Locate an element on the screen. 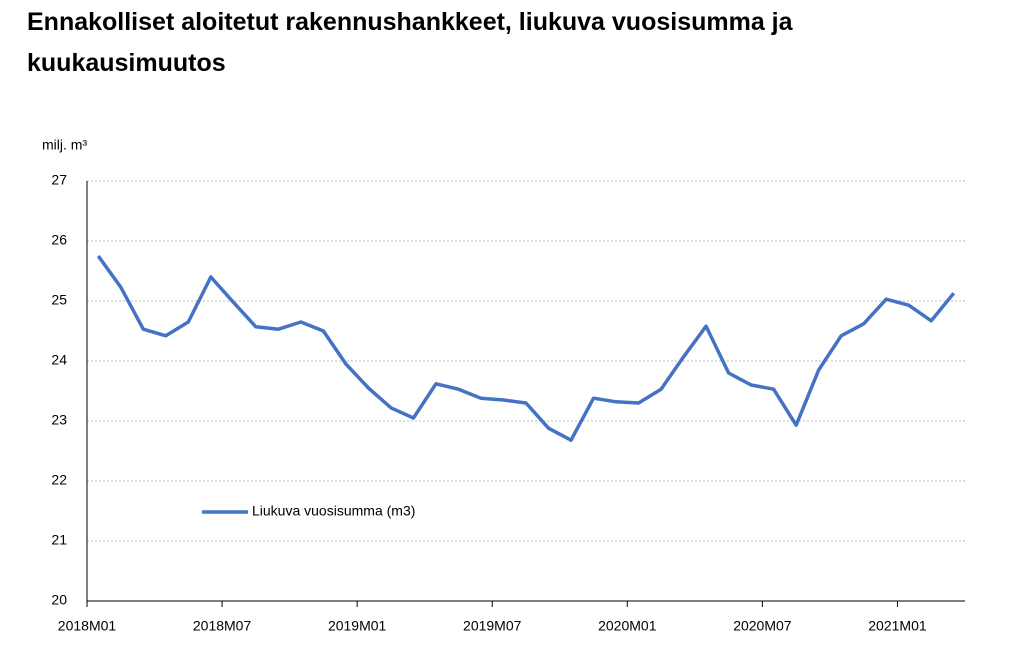  y-tick-label: 23 is located at coordinates (59, 420).